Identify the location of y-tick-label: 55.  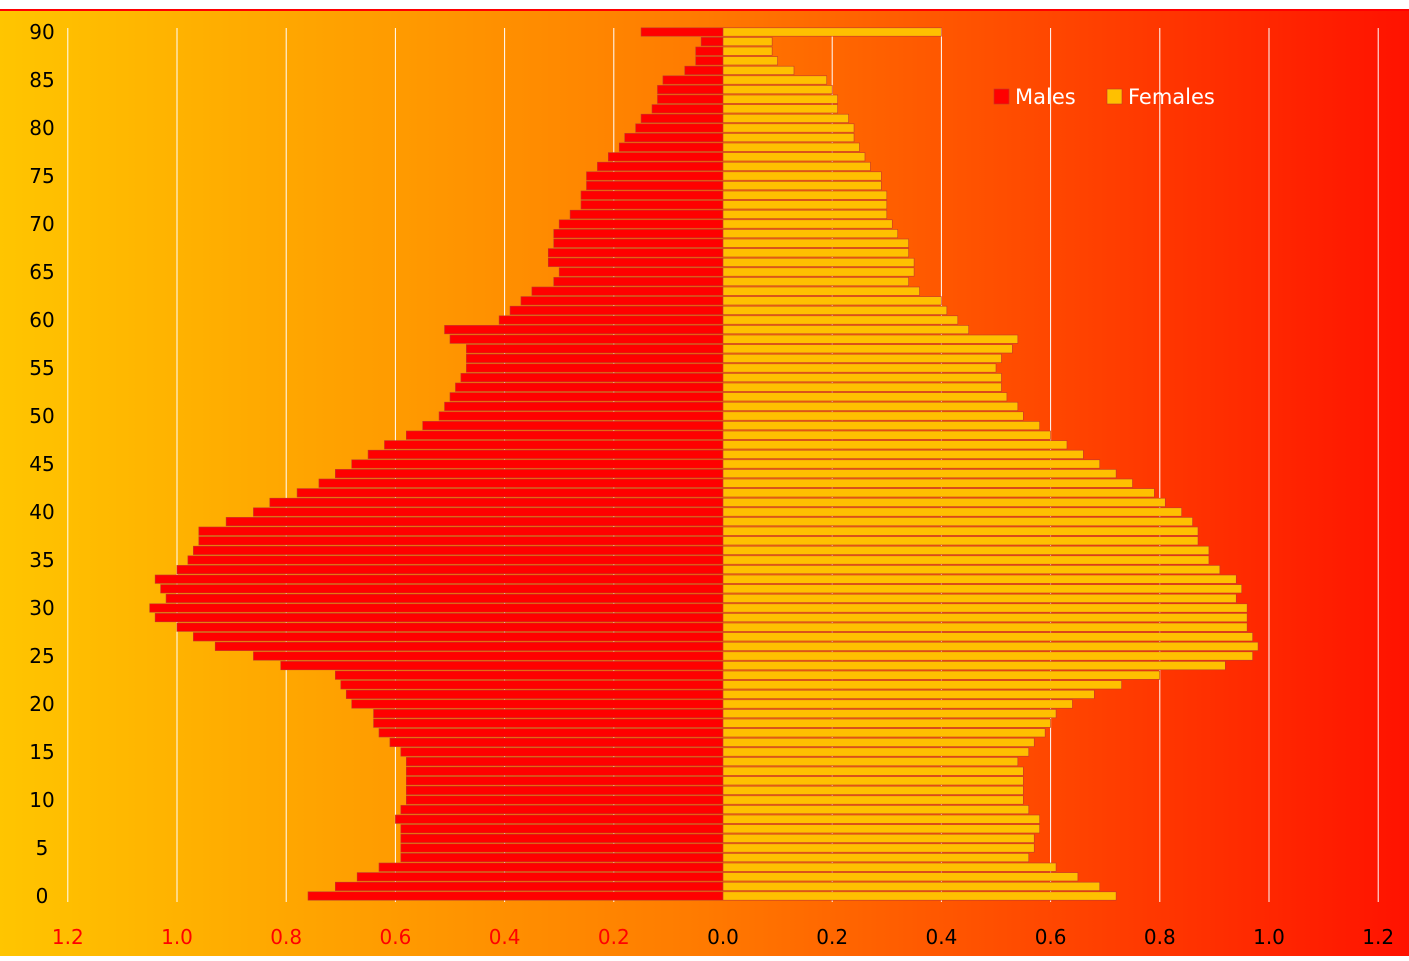
(41, 368).